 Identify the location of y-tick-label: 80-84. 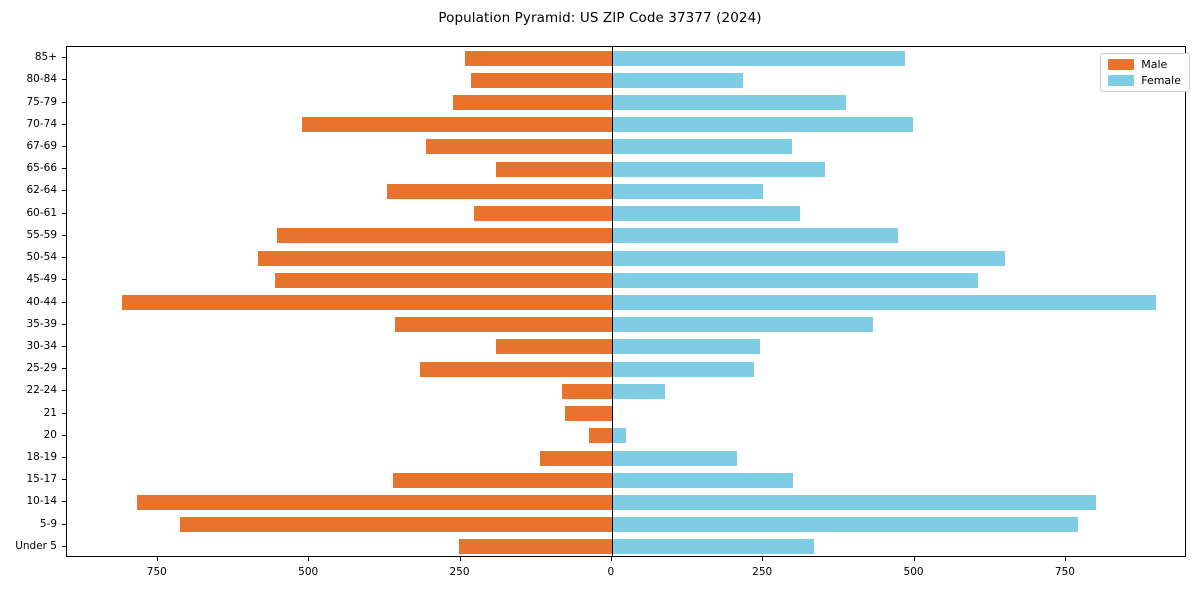
(41, 79).